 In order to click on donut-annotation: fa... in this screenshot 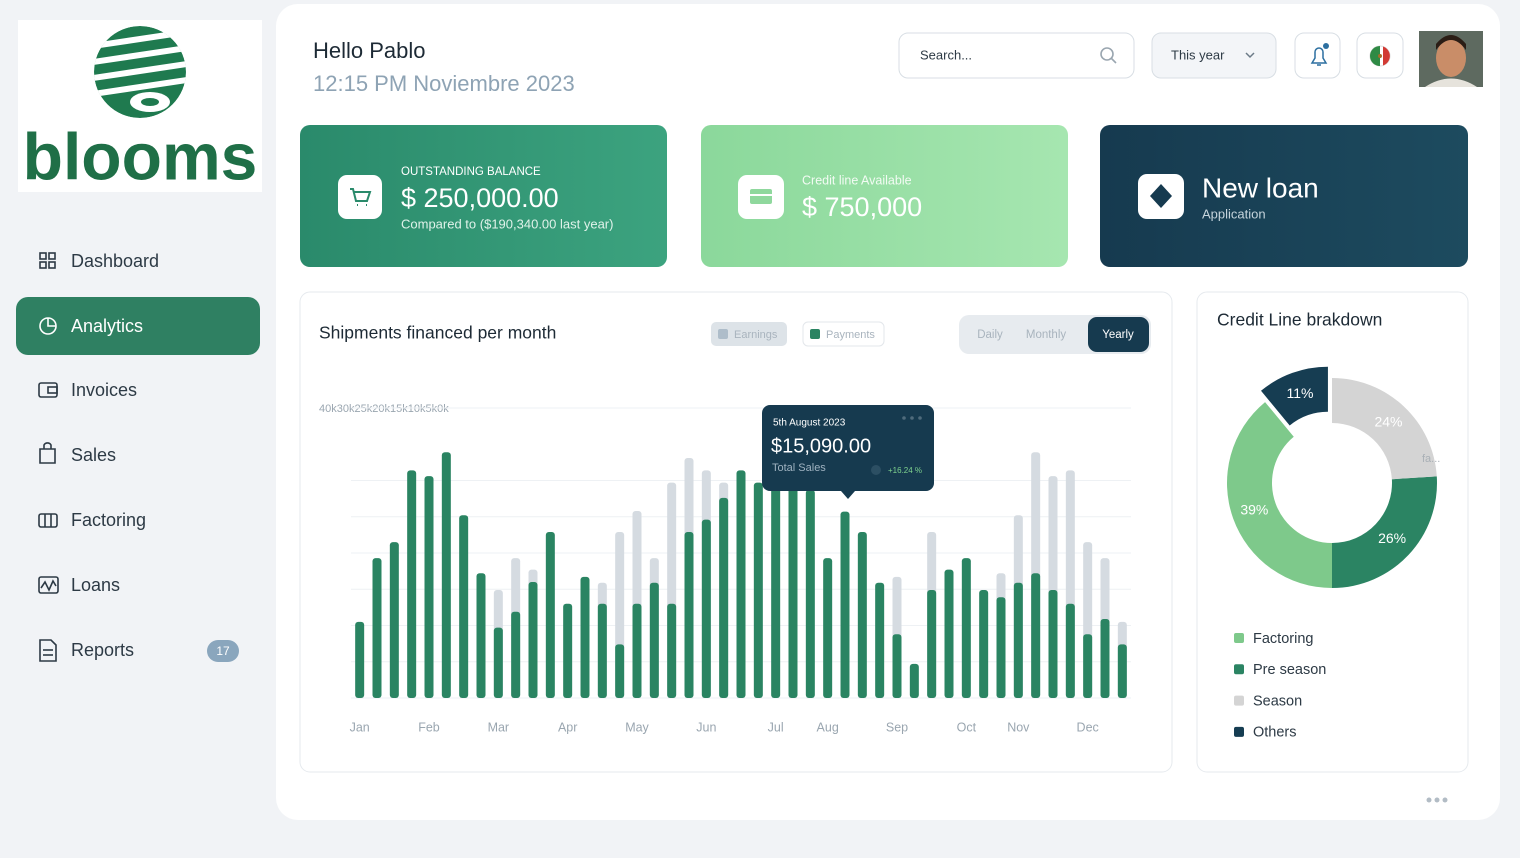, I will do `click(1431, 459)`.